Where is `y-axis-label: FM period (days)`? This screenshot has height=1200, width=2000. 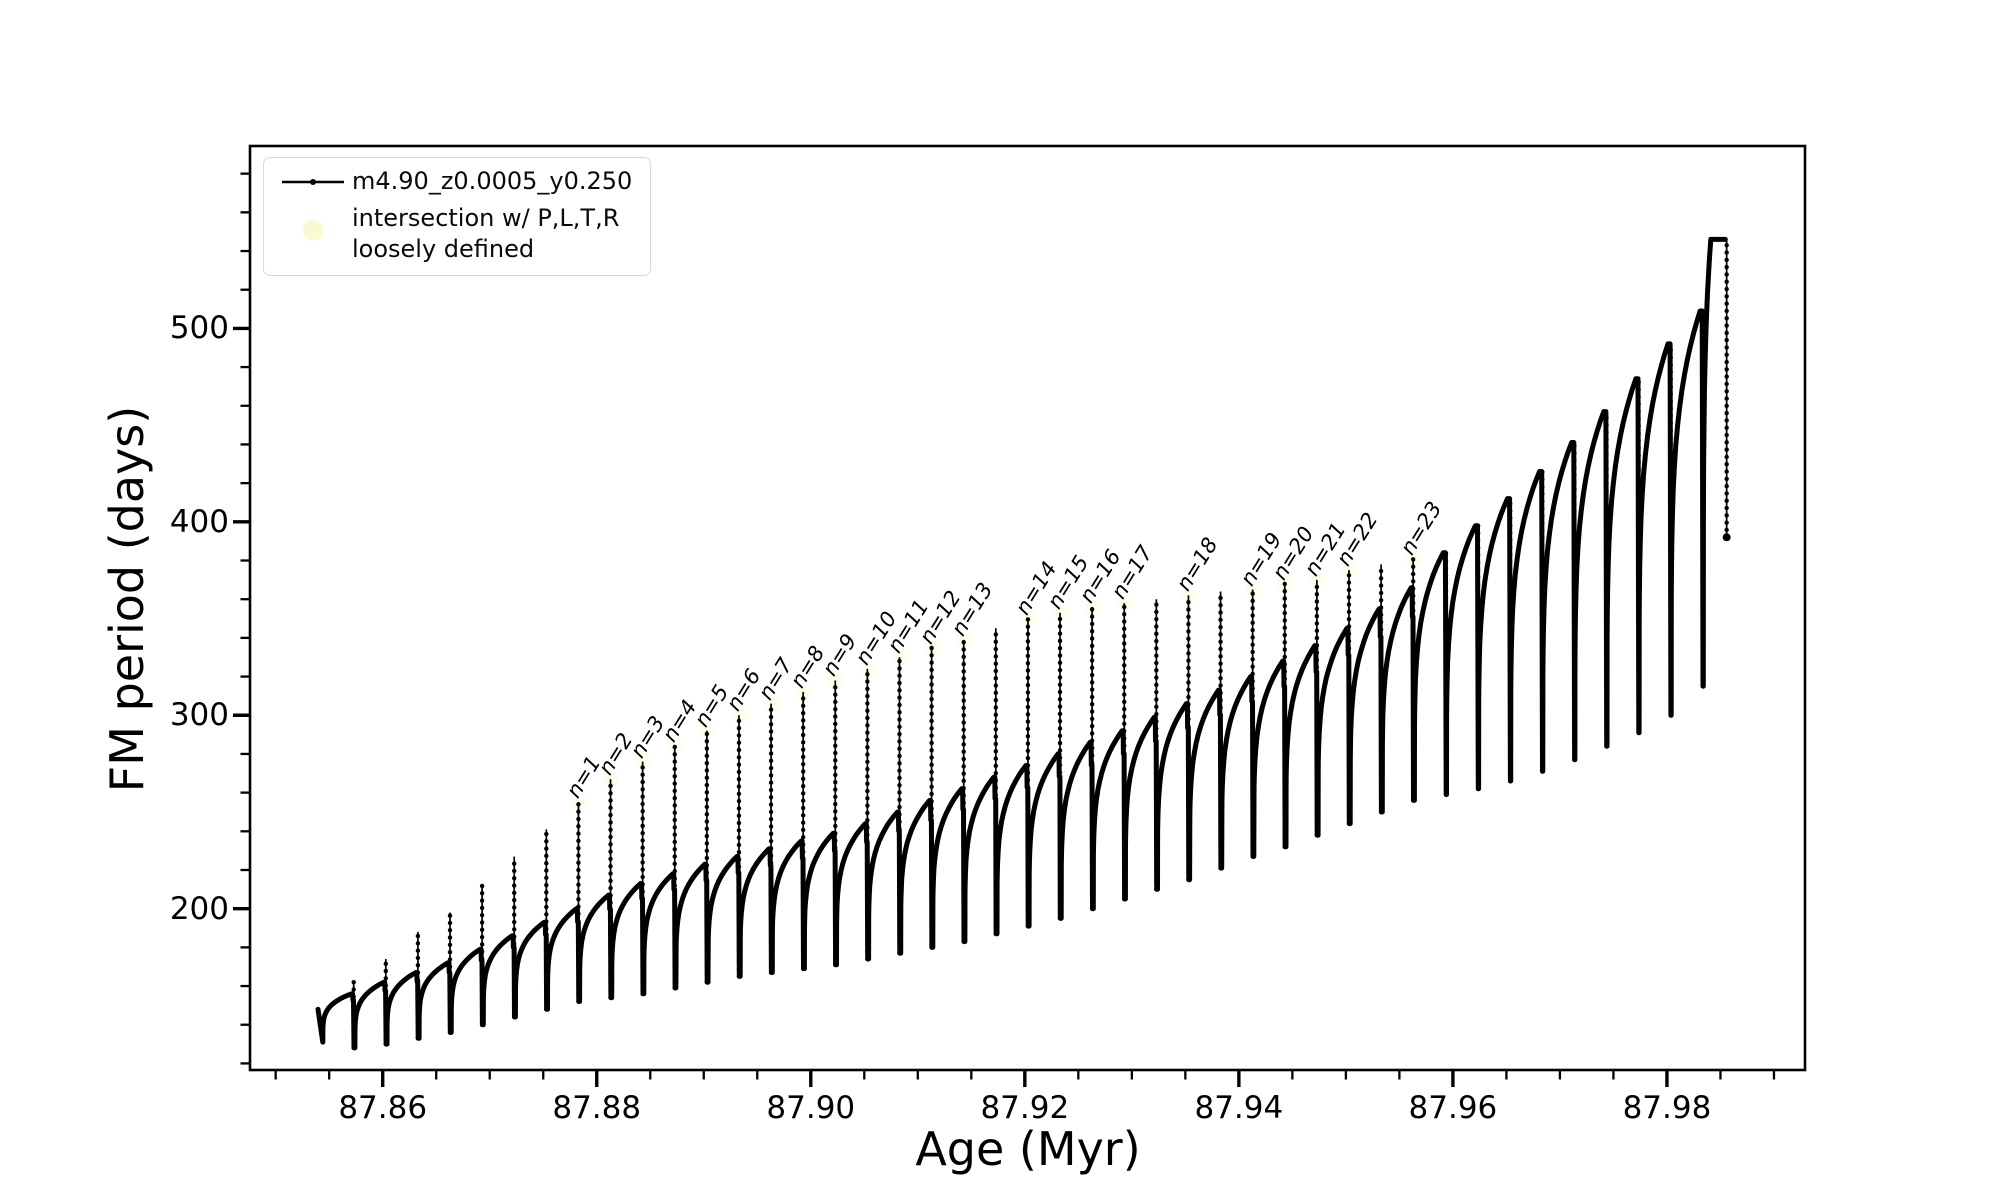
y-axis-label: FM period (days) is located at coordinates (127, 599).